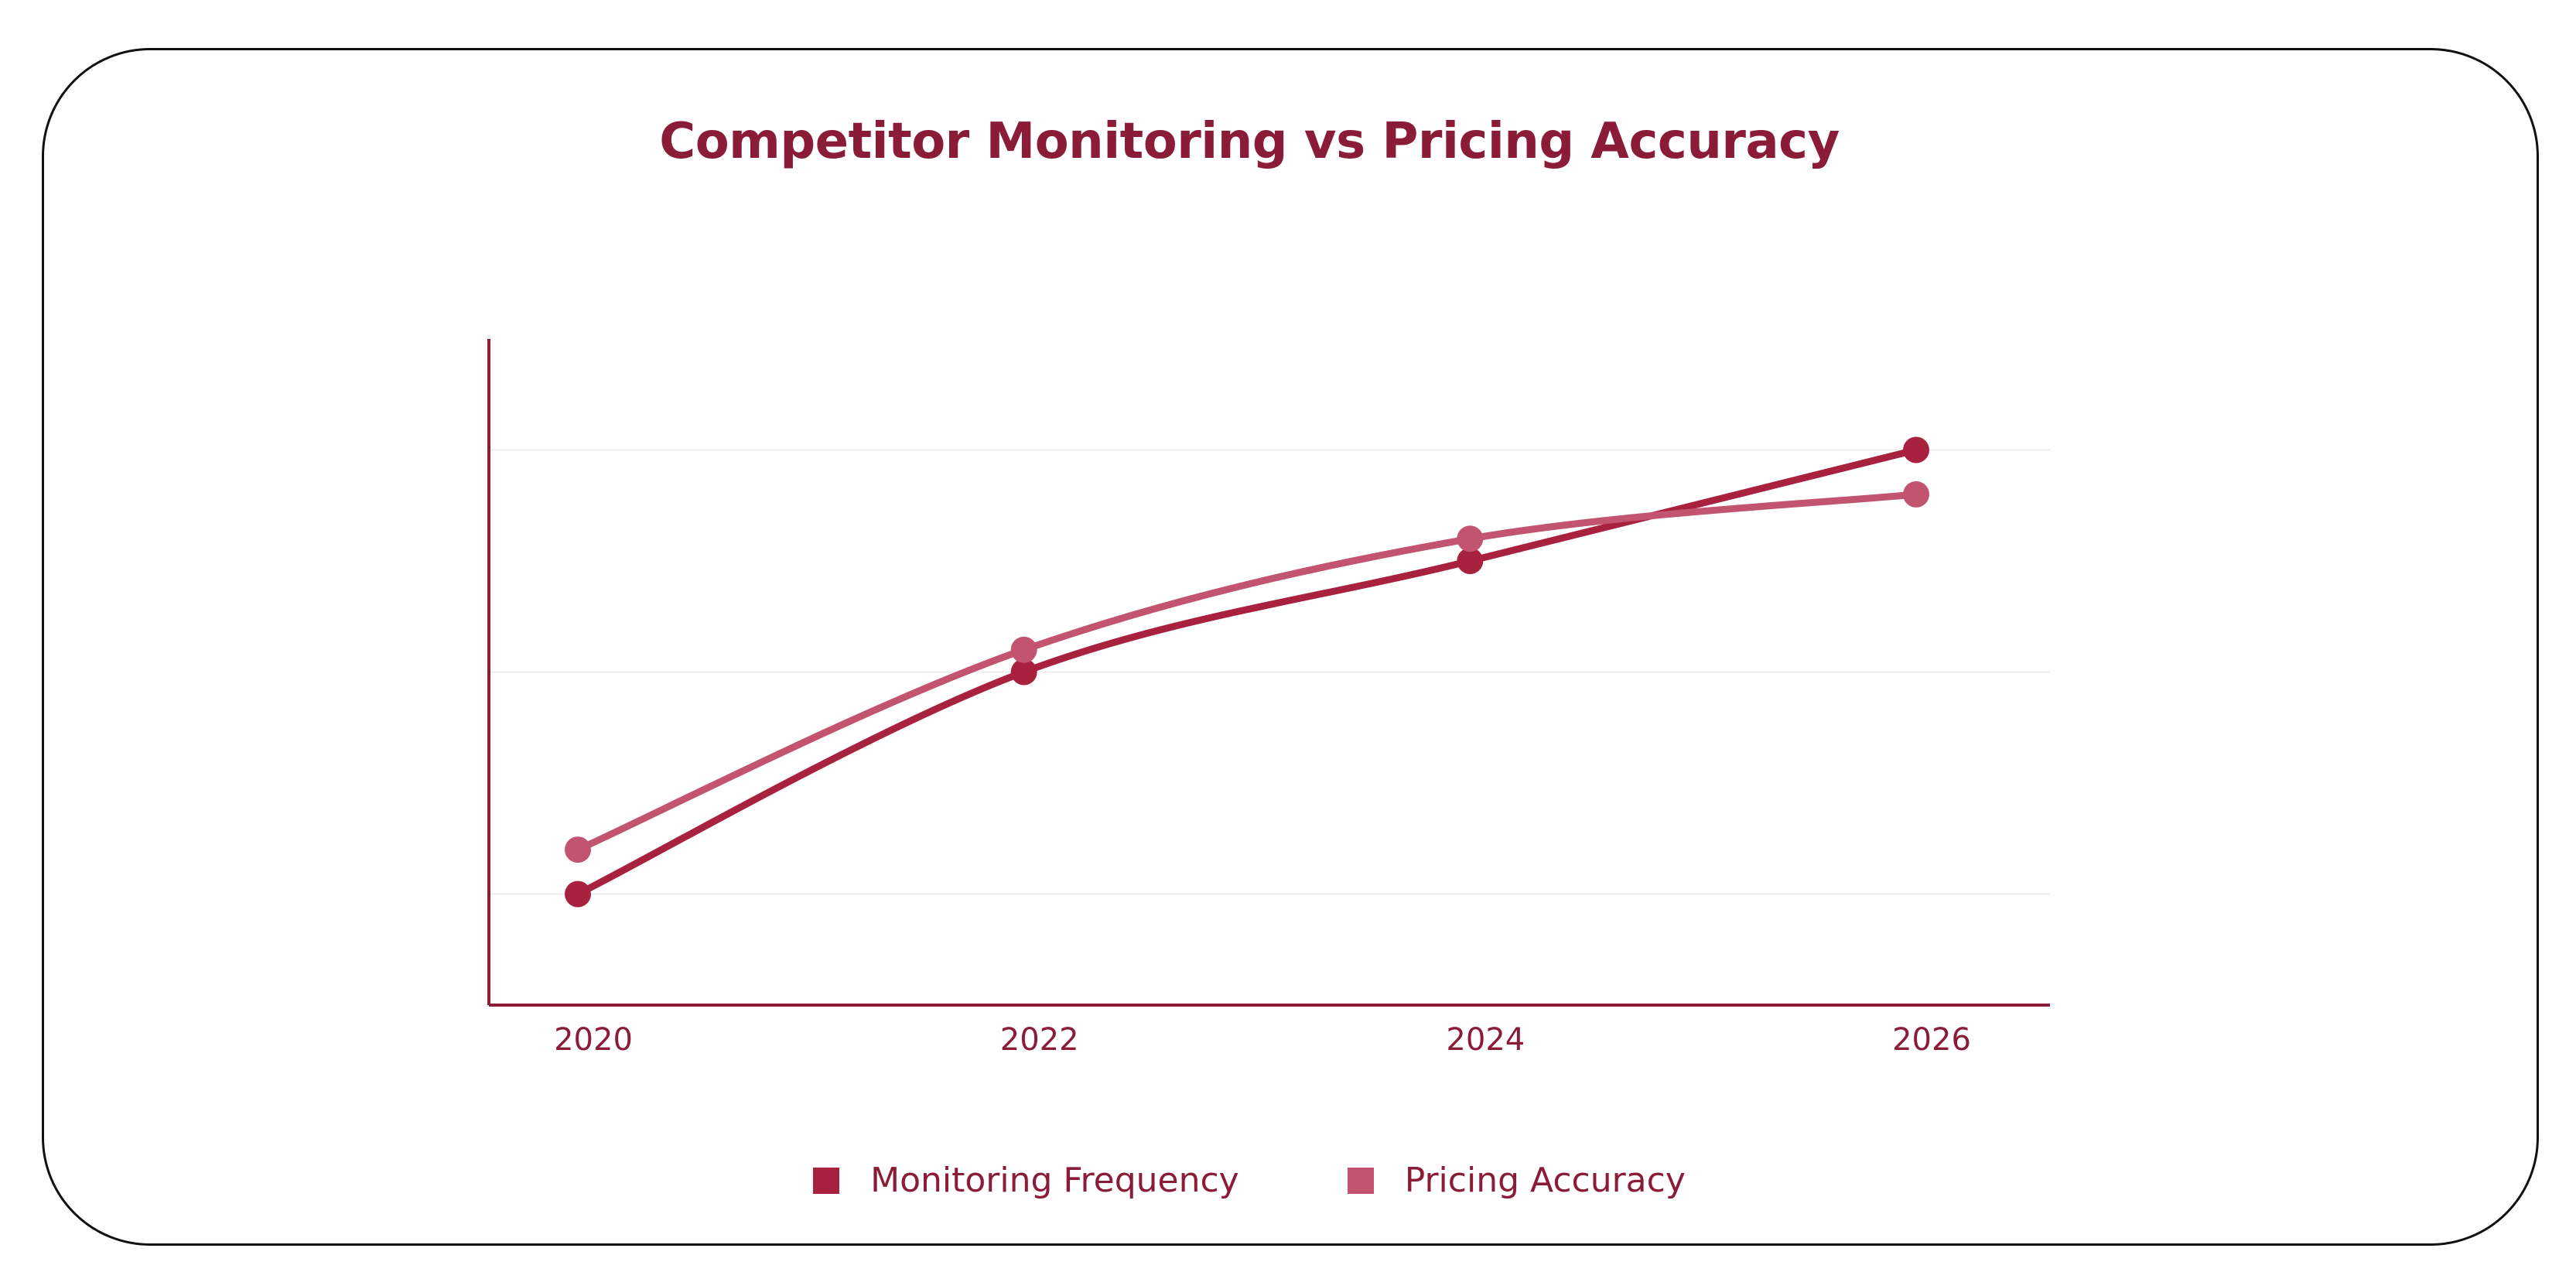 This screenshot has height=1279, width=2576. Describe the element at coordinates (1023, 649) in the screenshot. I see `data-point-s2-2022` at that location.